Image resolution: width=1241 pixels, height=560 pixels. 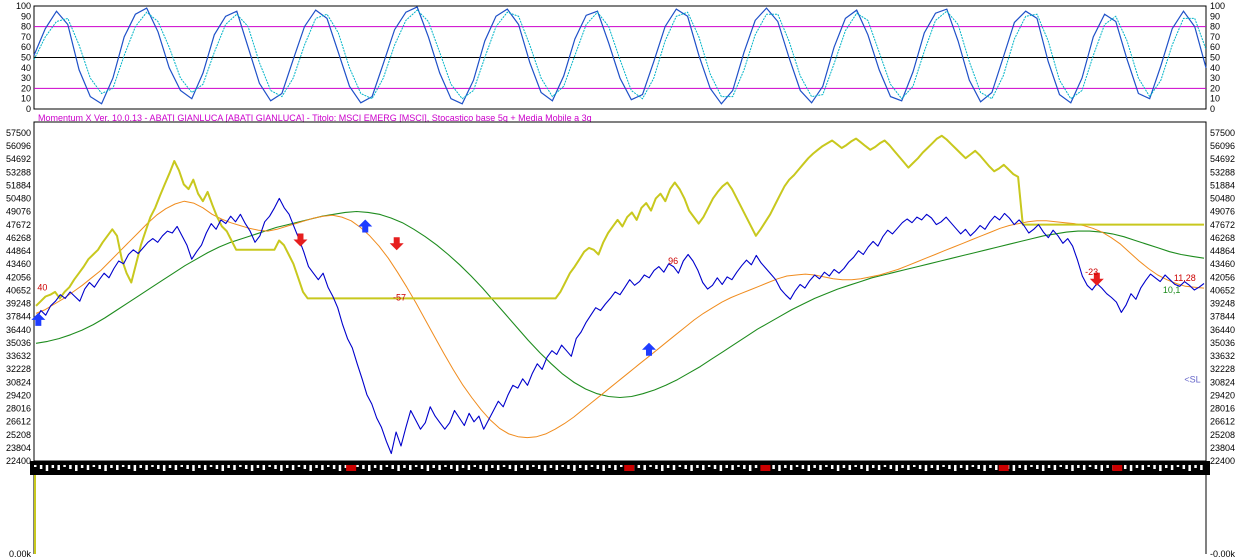 I want to click on price-annotation: <SL, so click(x=1192, y=379).